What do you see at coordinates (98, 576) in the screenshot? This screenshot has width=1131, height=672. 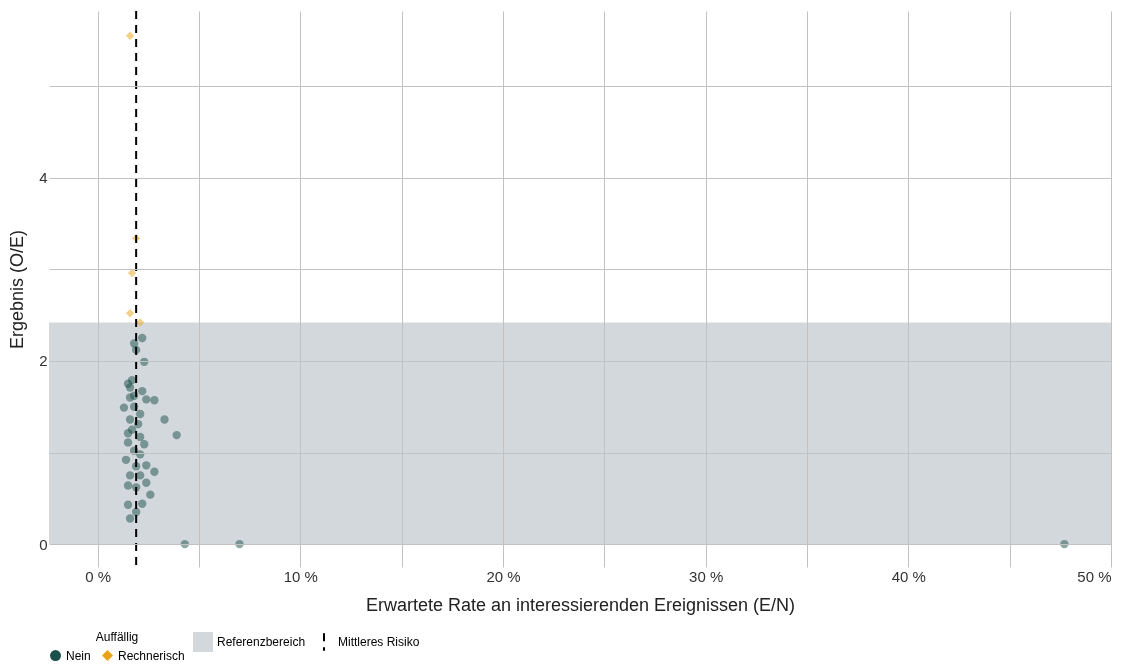 I see `x-tick-label: 0 %` at bounding box center [98, 576].